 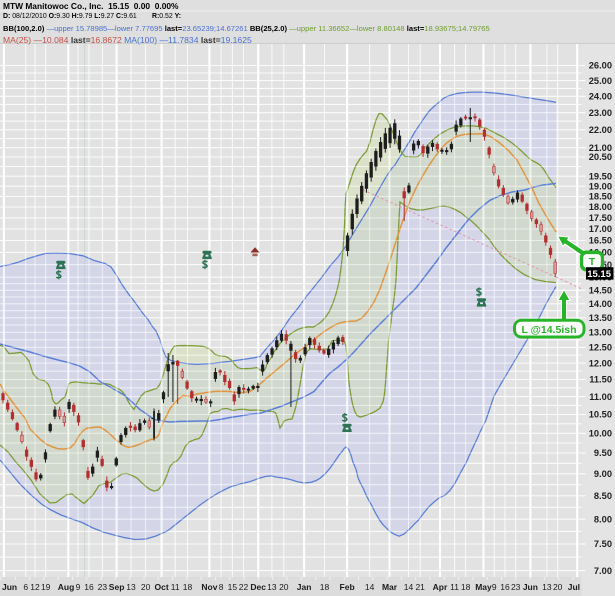 What do you see at coordinates (603, 496) in the screenshot?
I see `svg-text: 8.50` at bounding box center [603, 496].